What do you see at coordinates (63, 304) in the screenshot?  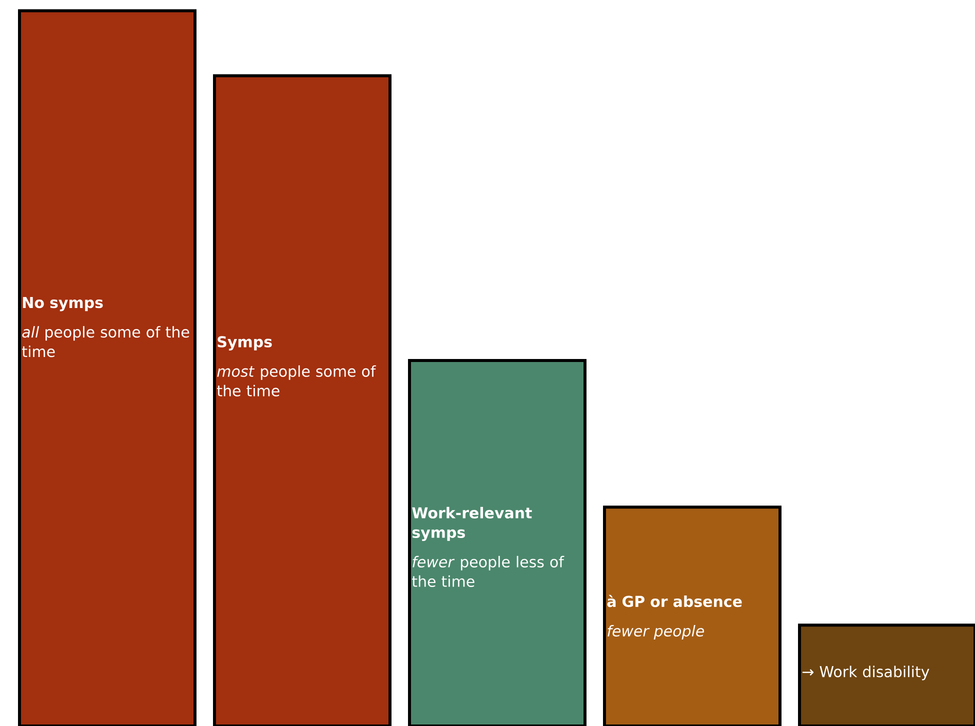 I see `x-tick-label: No symps` at bounding box center [63, 304].